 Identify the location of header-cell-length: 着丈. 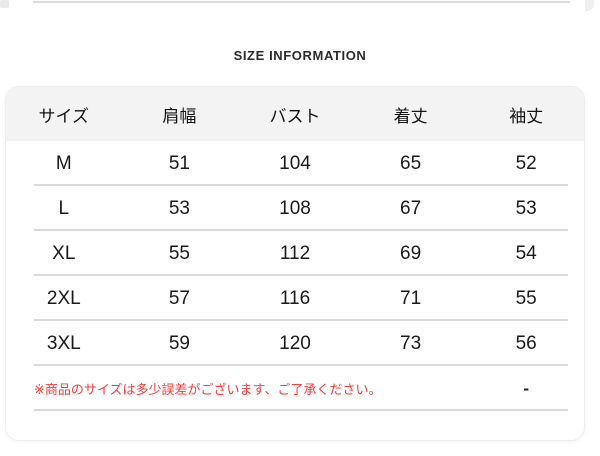
(410, 116).